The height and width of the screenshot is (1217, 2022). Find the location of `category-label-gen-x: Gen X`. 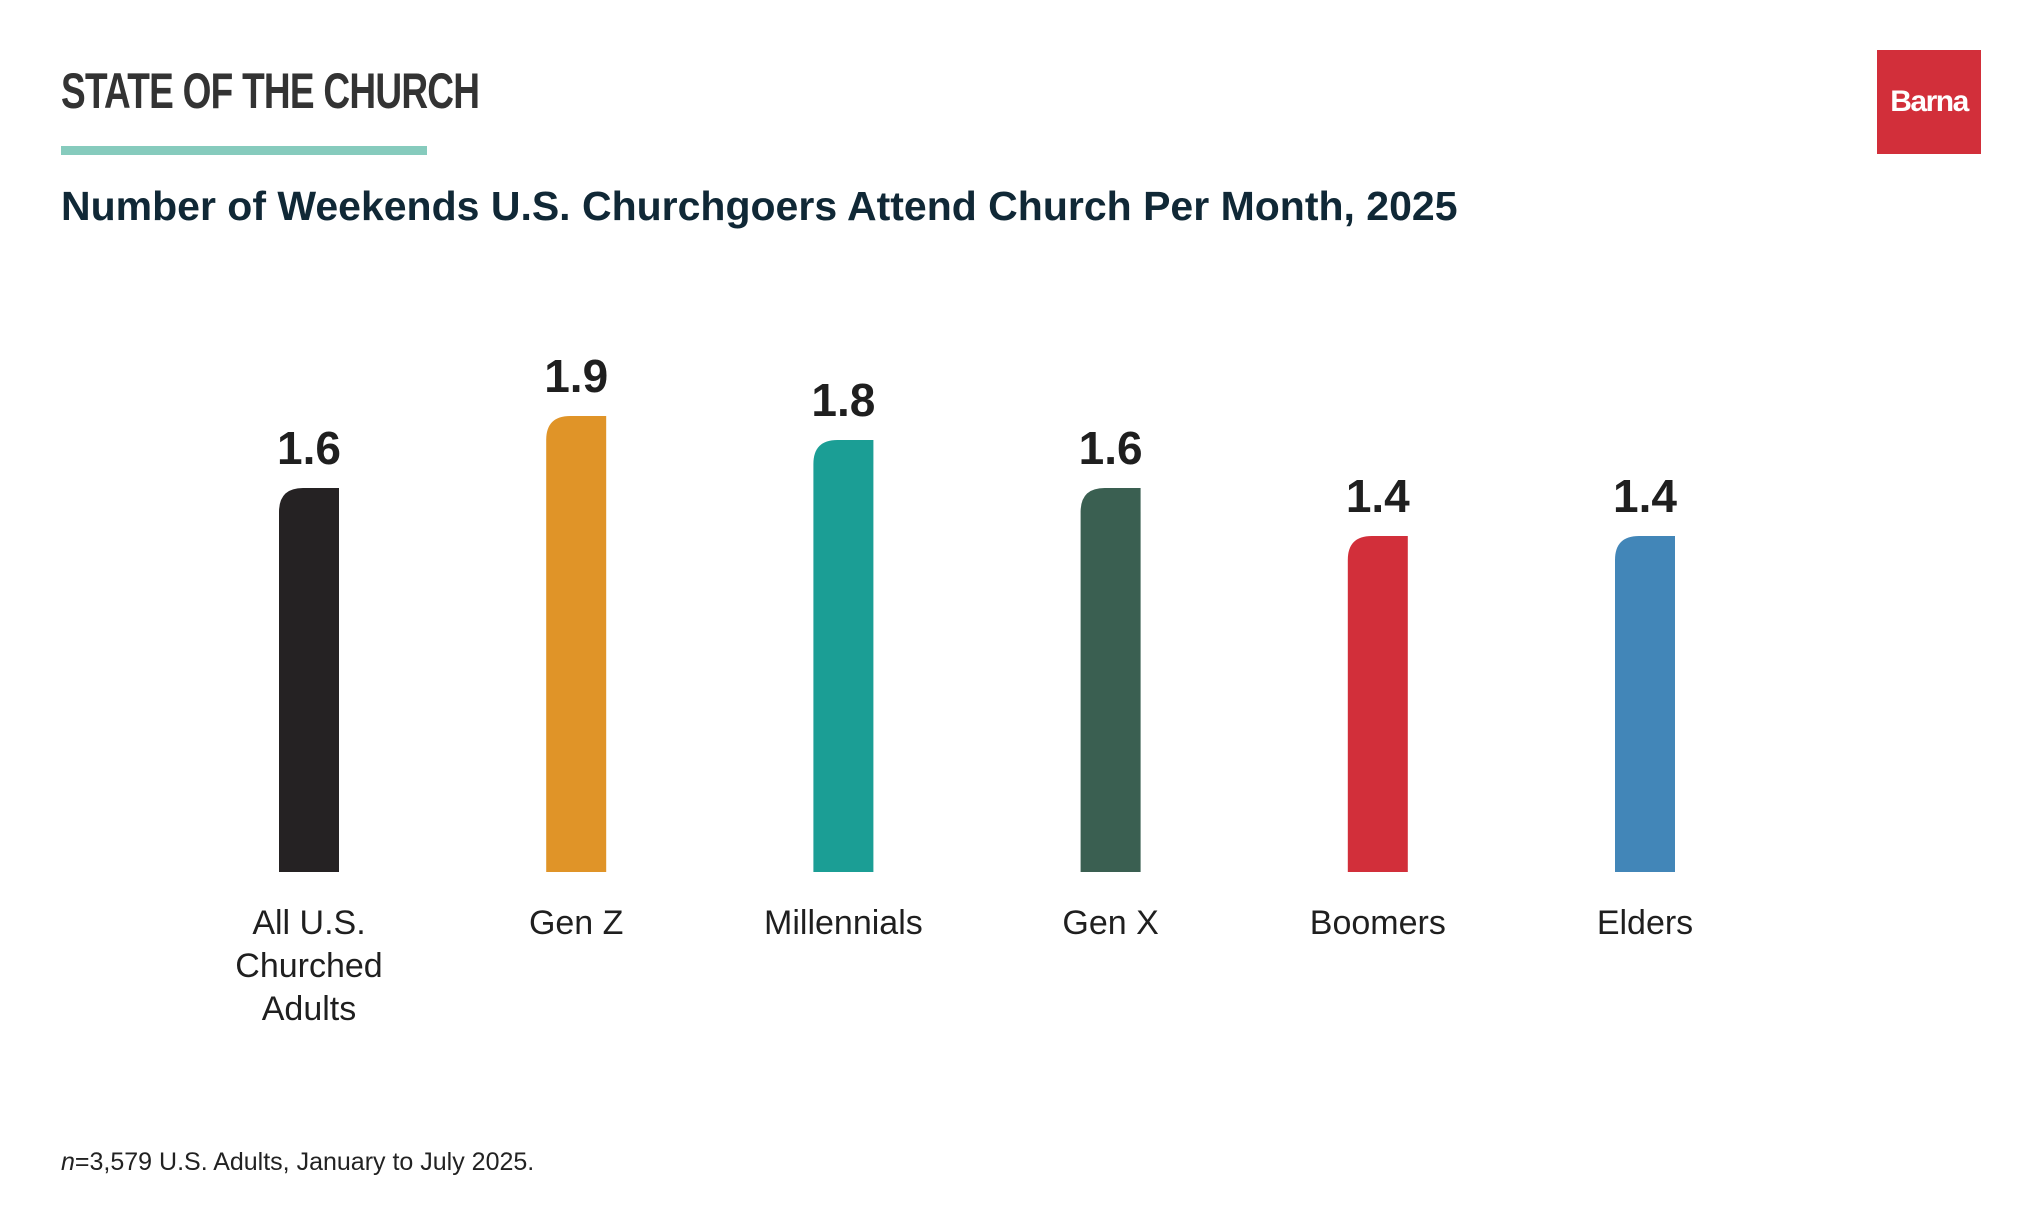

category-label-gen-x: Gen X is located at coordinates (1110, 923).